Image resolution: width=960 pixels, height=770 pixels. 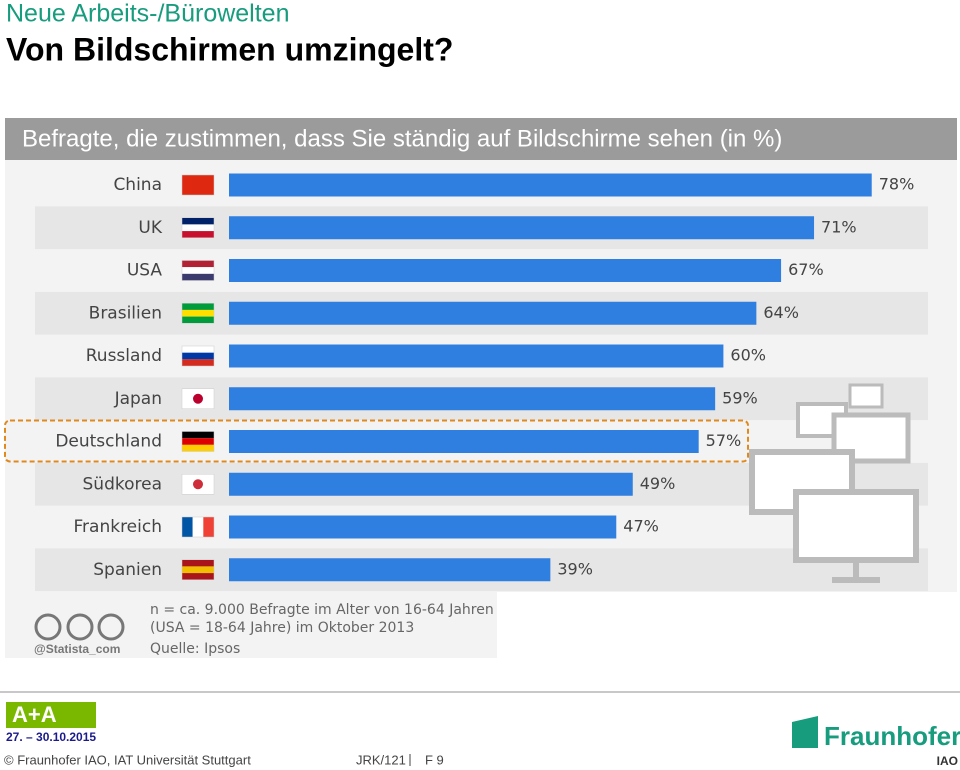 What do you see at coordinates (195, 649) in the screenshot?
I see `note: Quelle: Ipsos` at bounding box center [195, 649].